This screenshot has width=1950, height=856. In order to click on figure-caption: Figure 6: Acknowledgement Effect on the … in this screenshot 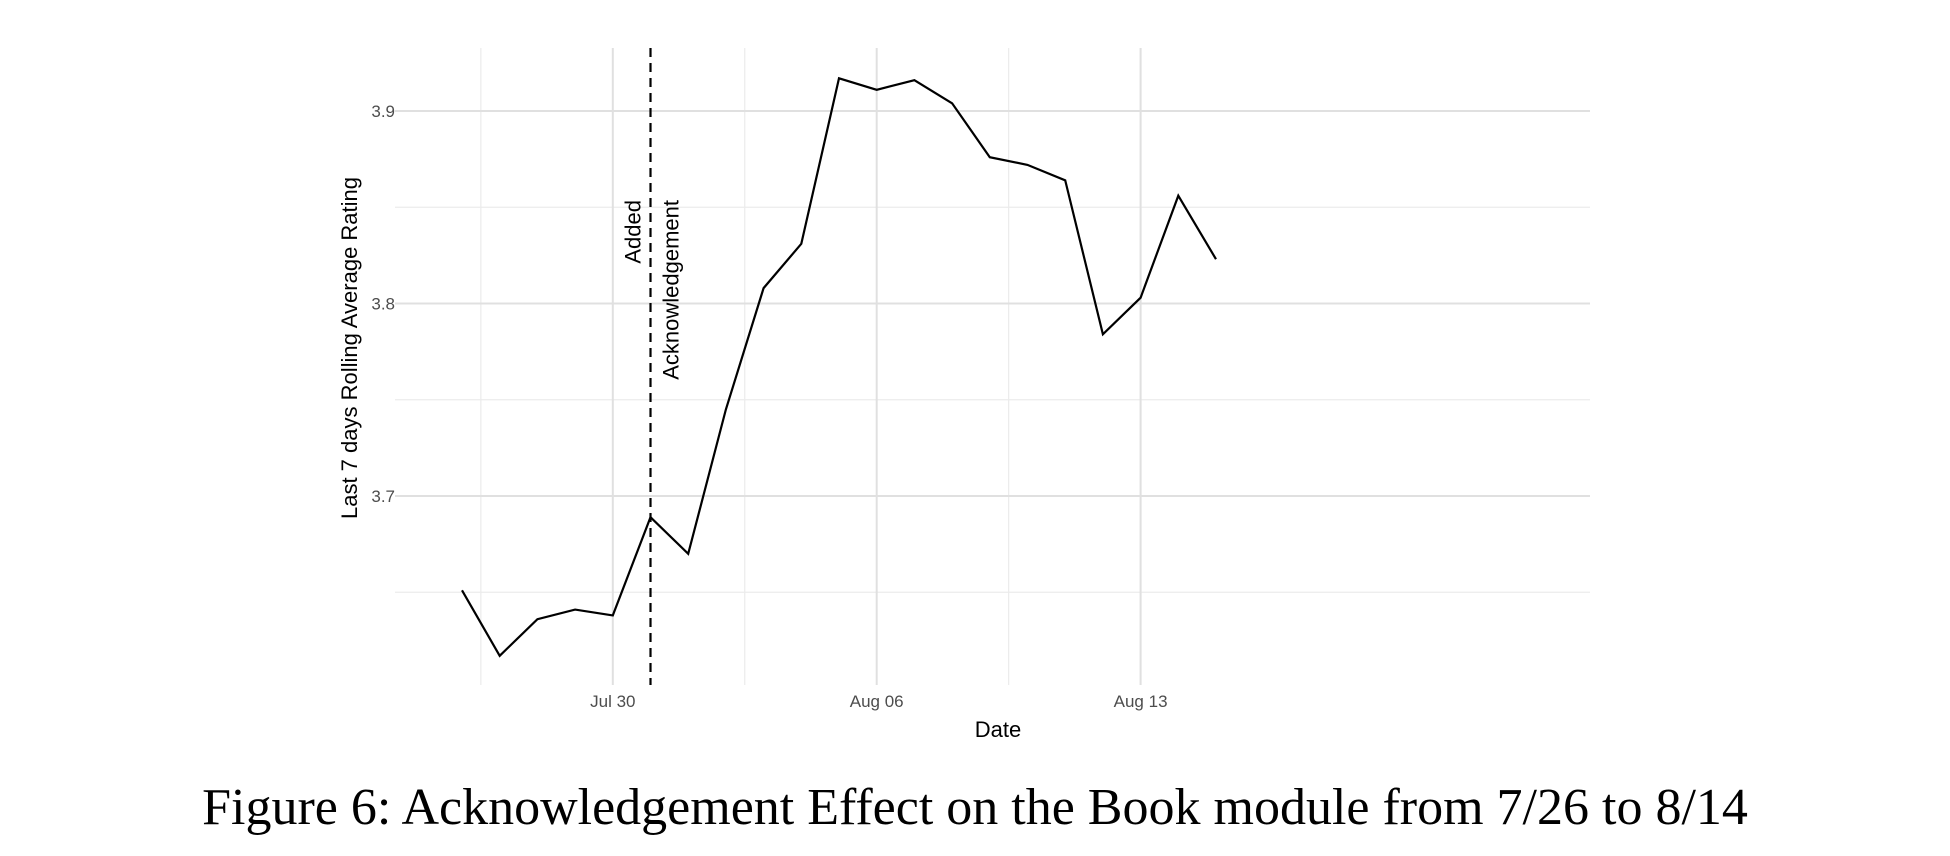, I will do `click(975, 807)`.